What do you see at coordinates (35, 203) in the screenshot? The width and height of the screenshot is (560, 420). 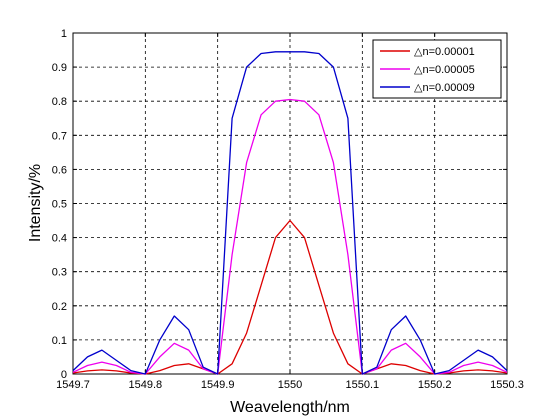 I see `y-axis-title: Intensity/%` at bounding box center [35, 203].